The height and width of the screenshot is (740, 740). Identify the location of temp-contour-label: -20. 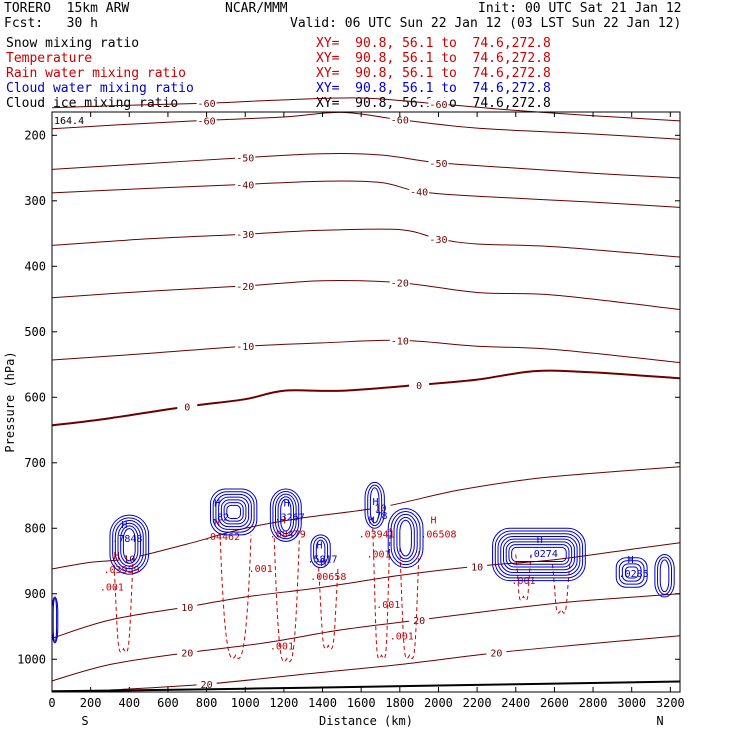
(400, 284).